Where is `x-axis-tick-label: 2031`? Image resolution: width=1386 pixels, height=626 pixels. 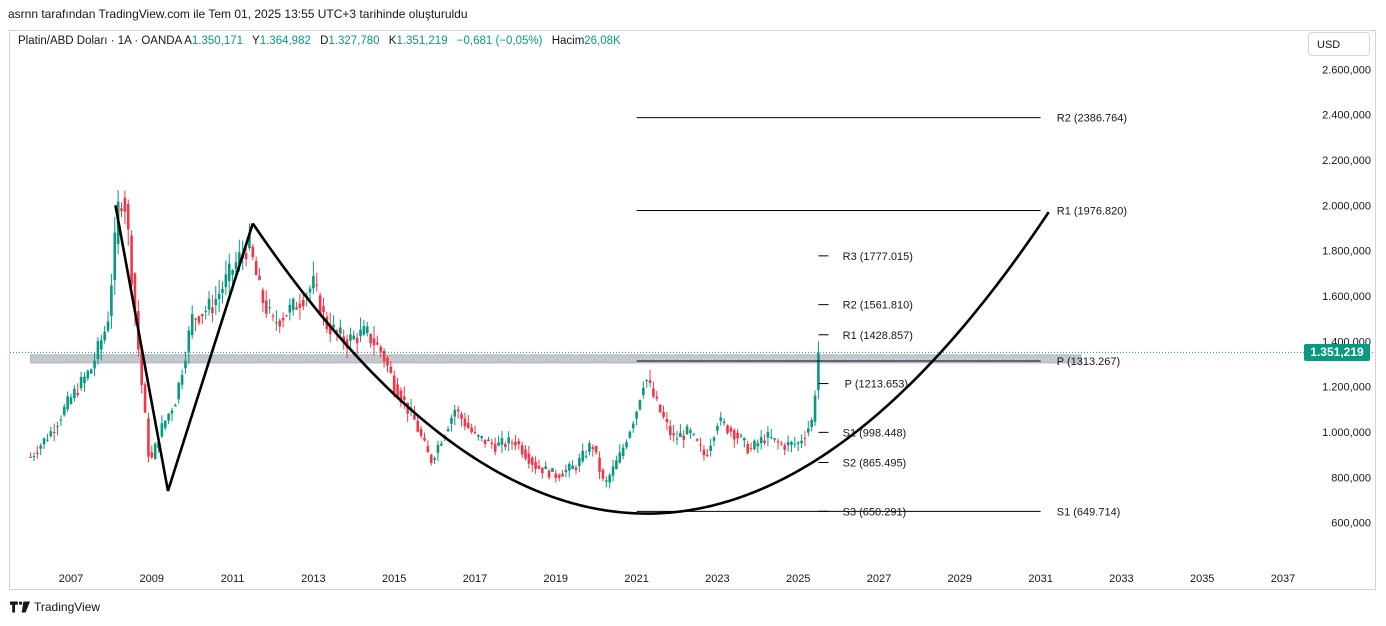
x-axis-tick-label: 2031 is located at coordinates (1040, 579).